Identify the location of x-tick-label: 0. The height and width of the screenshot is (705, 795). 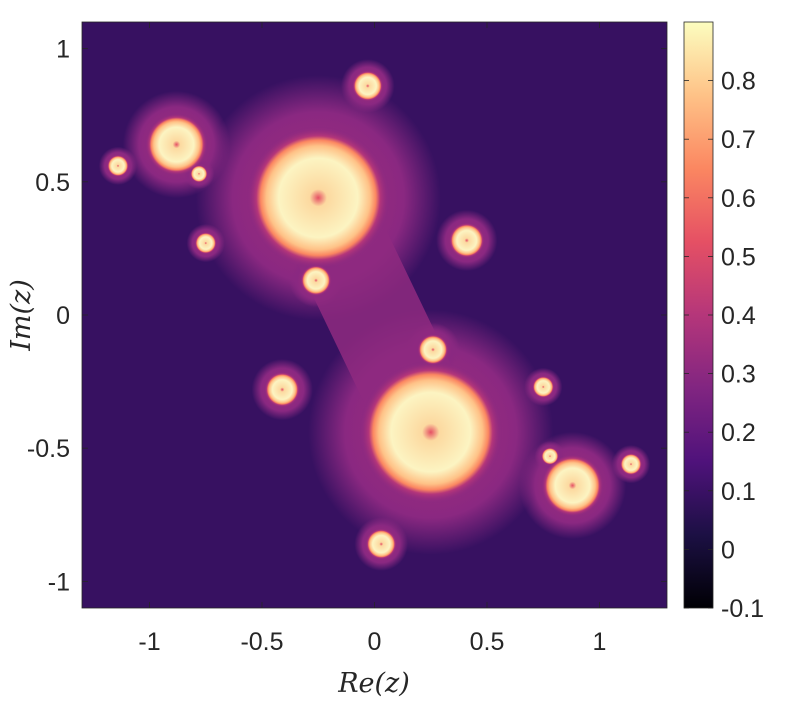
(375, 642).